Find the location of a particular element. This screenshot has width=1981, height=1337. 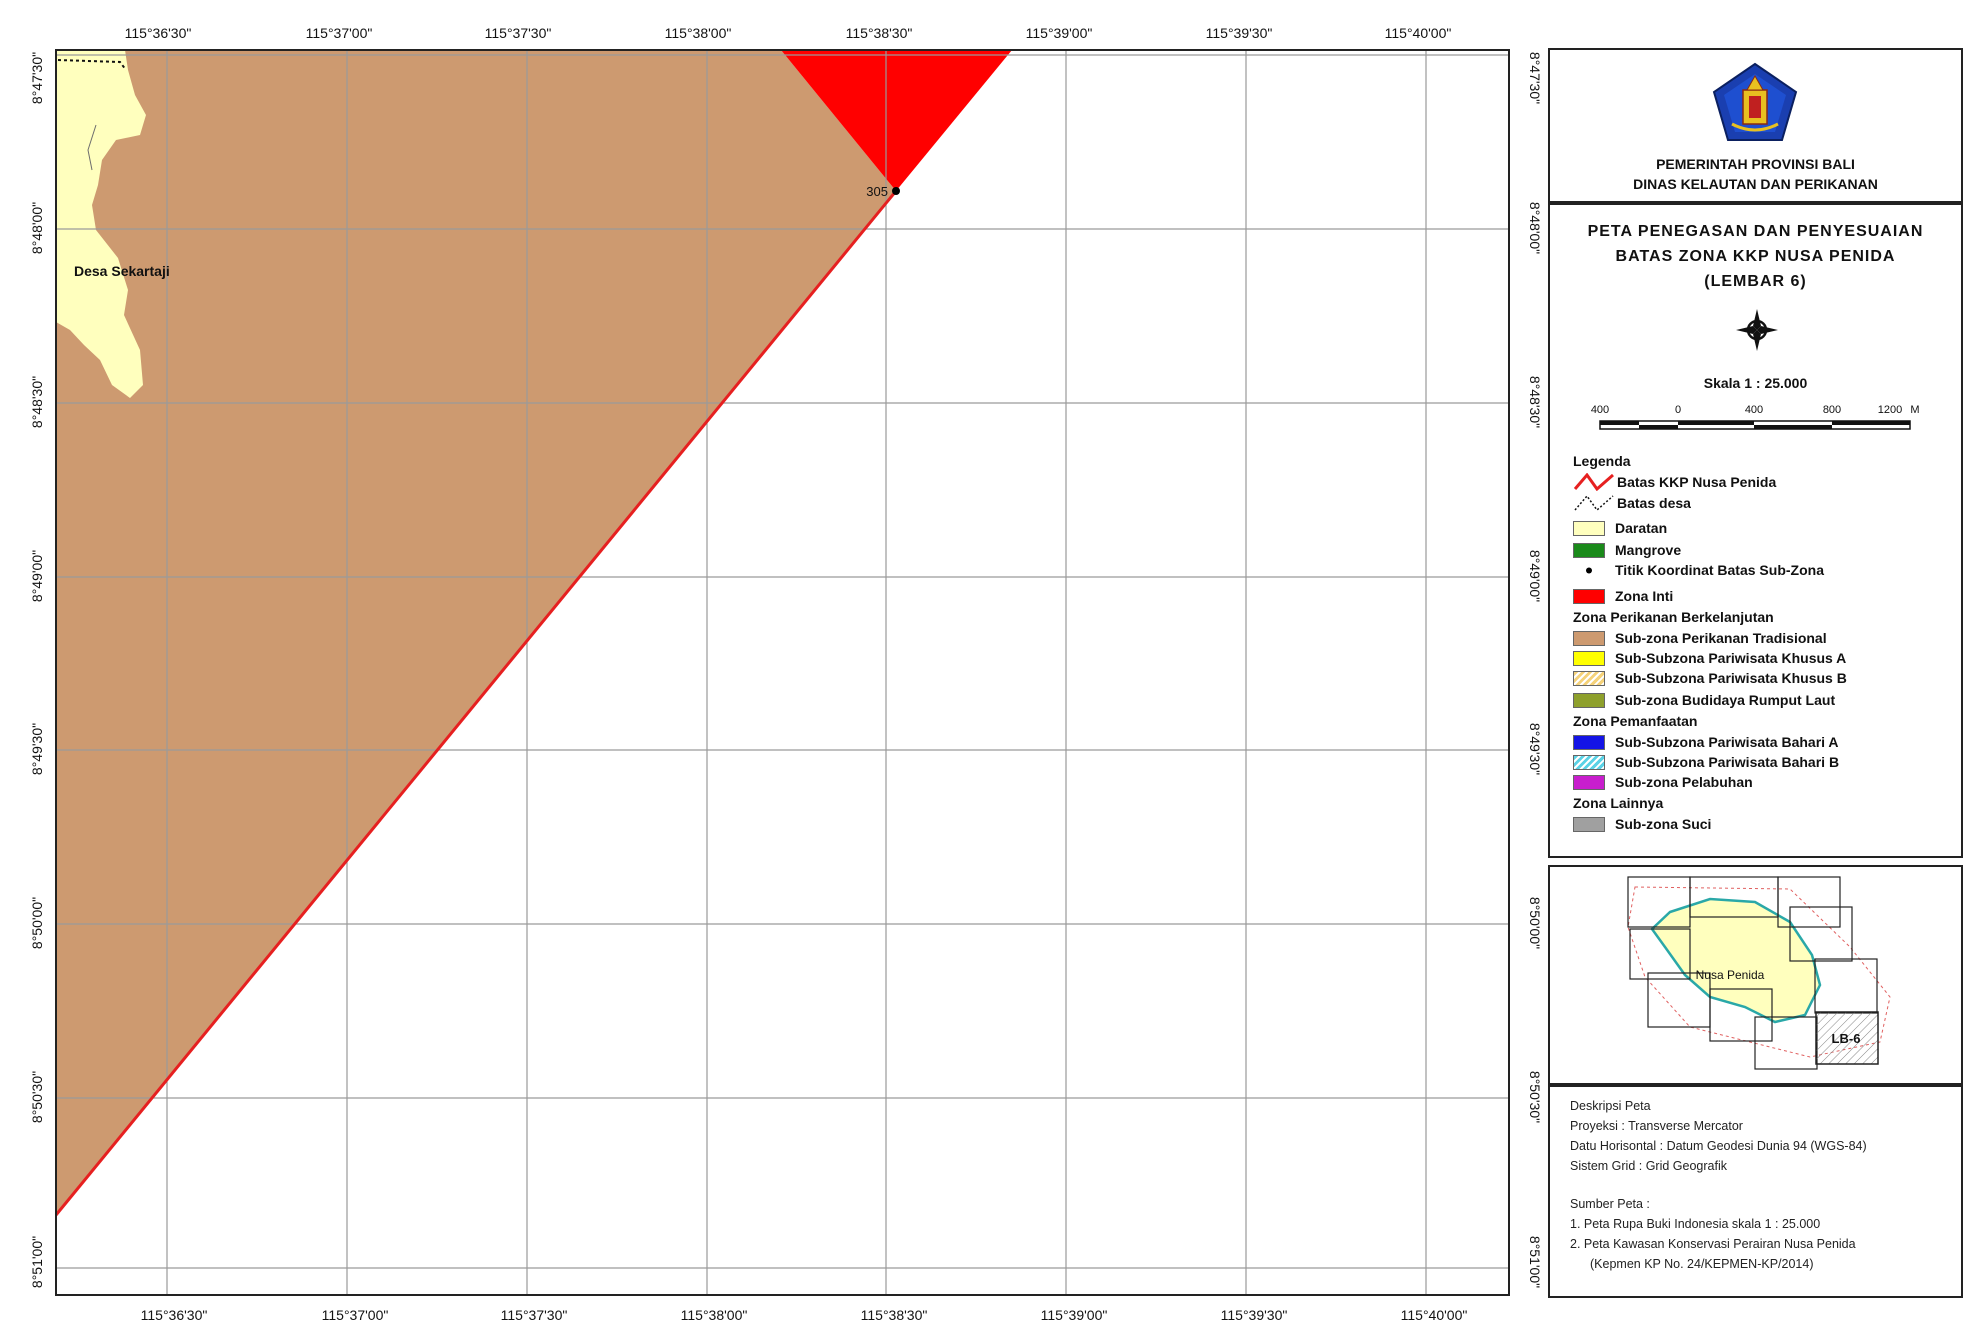

lat-label-left: 8°50'00" is located at coordinates (37, 923).